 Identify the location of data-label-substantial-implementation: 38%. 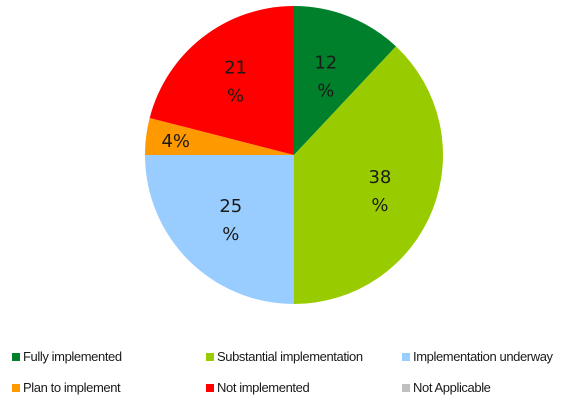
(379, 191).